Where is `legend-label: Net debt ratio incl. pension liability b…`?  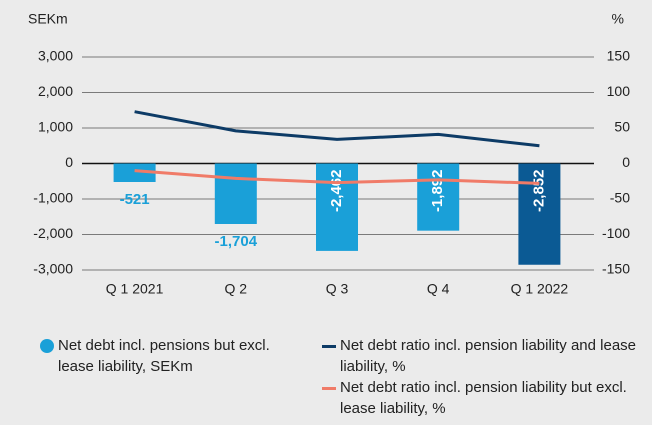
legend-label: Net debt ratio incl. pension liability b… is located at coordinates (483, 398).